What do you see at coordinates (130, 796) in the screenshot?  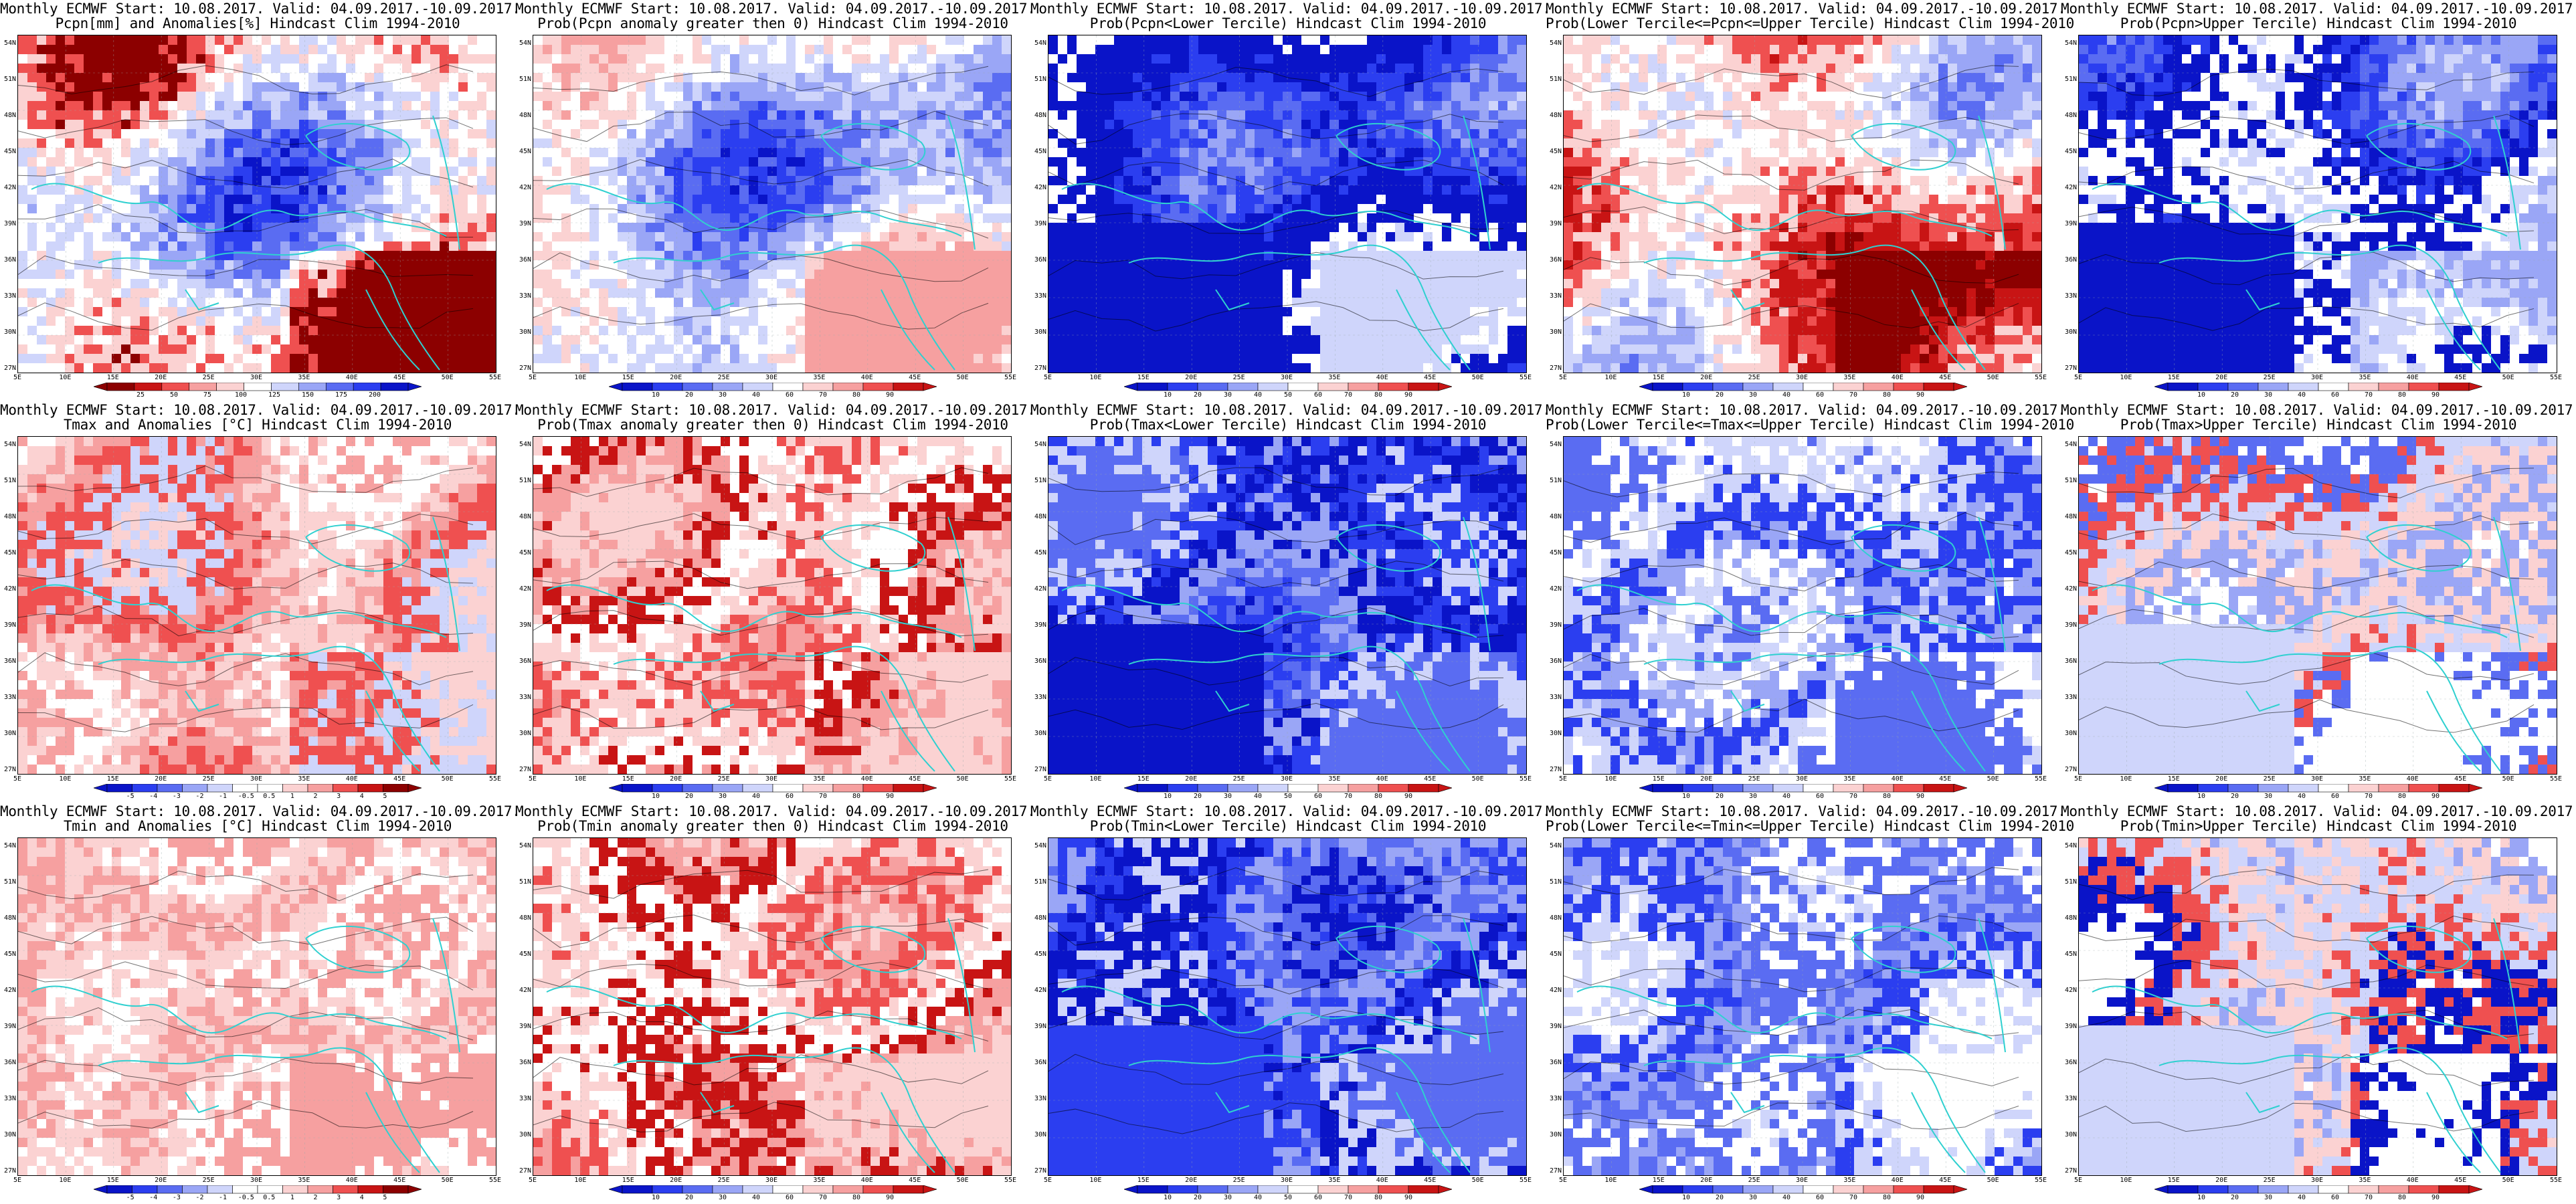 I see `colorbar-tick-label: -5` at bounding box center [130, 796].